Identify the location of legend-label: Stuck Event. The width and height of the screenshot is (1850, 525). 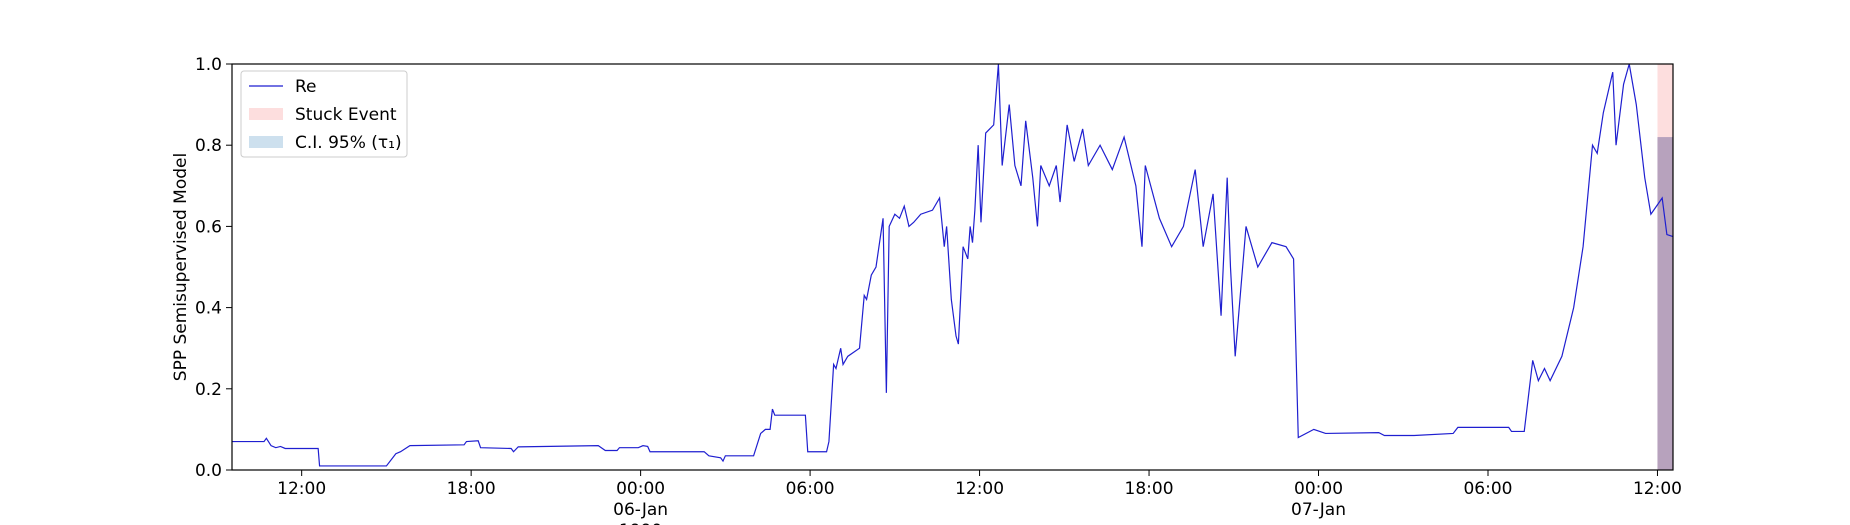
(346, 115).